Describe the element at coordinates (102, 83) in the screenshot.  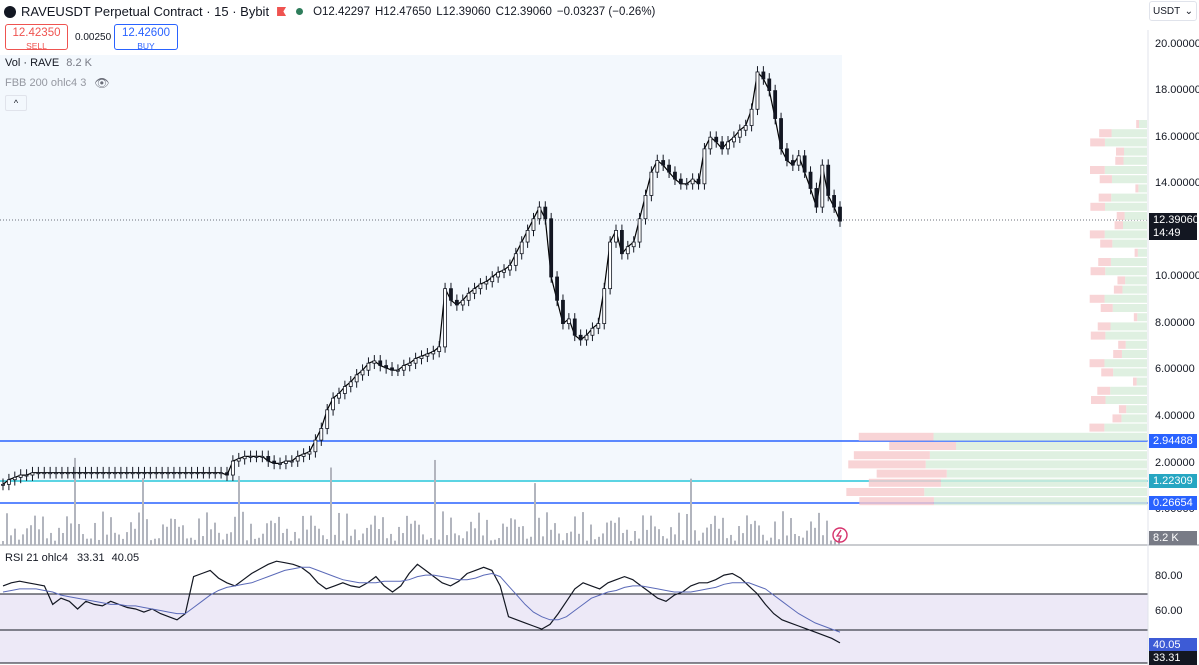
I see `eye-hidden-icon: 👁` at that location.